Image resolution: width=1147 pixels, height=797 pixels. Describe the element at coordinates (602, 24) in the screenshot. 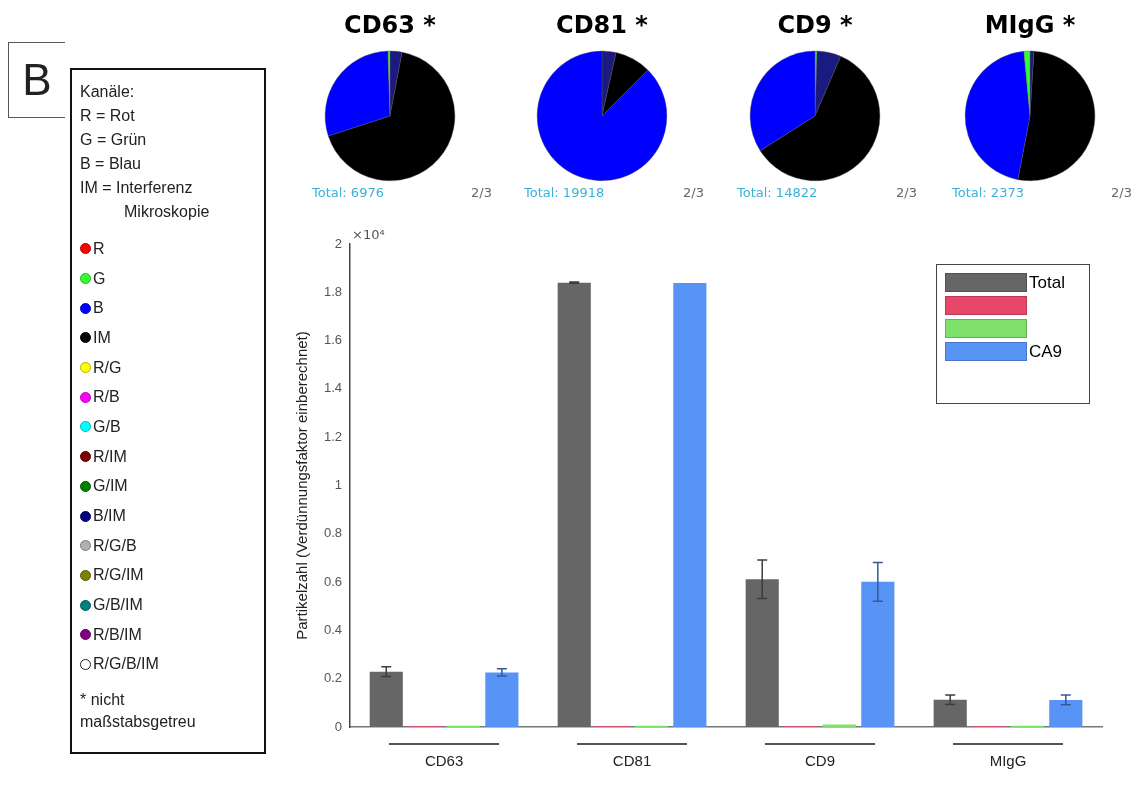

I see `chart-title: CD81 *` at that location.